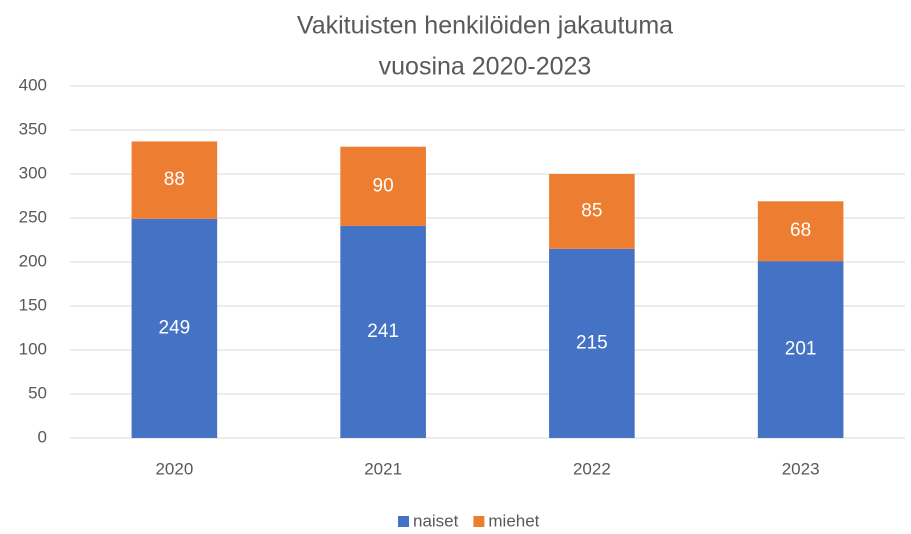 This screenshot has height=534, width=911. I want to click on data-label: 241, so click(383, 331).